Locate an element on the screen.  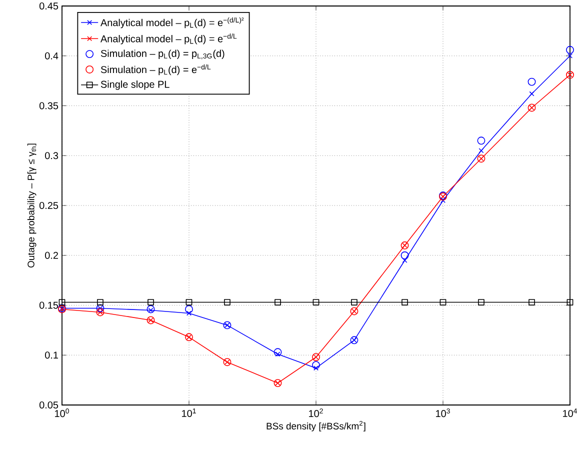
y-tick-label: 0.25 is located at coordinates (48, 206).